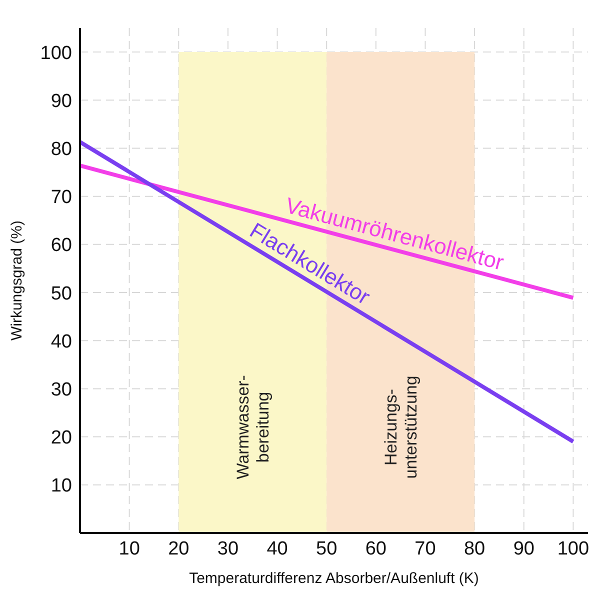 The height and width of the screenshot is (597, 603). I want to click on x-tick-label: 10, so click(129, 549).